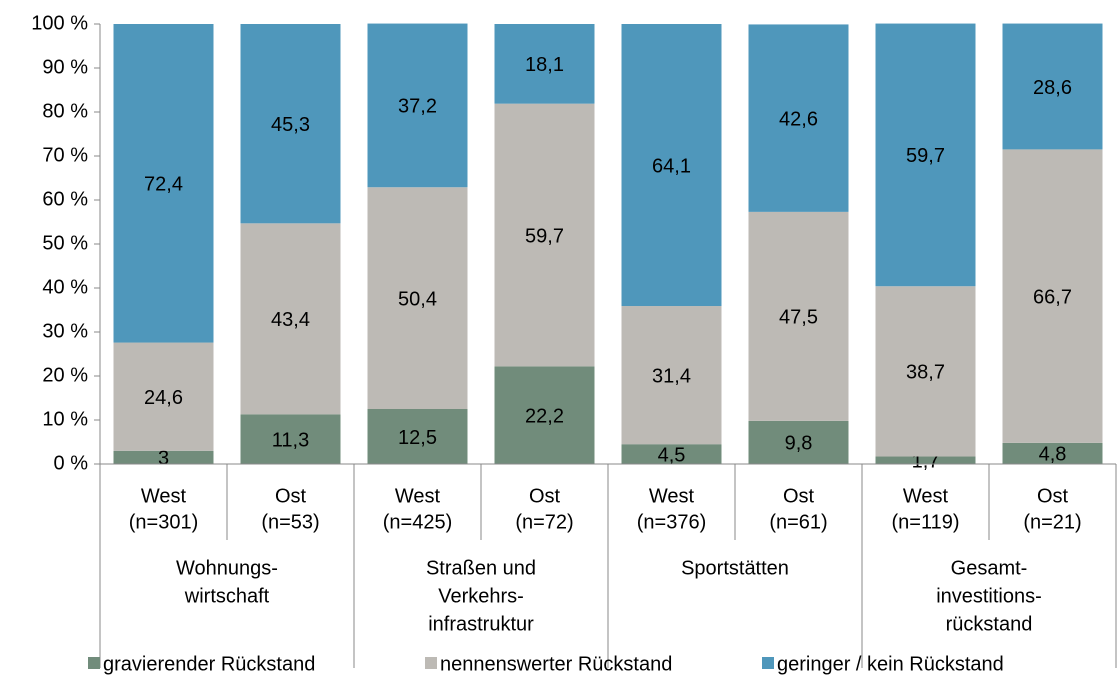 This screenshot has width=1118, height=677. I want to click on y-tick-label: 40 %, so click(65, 287).